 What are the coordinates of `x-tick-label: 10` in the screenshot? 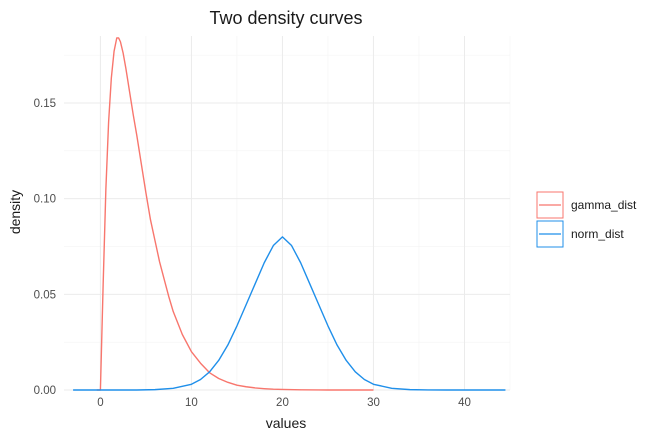 It's located at (191, 403).